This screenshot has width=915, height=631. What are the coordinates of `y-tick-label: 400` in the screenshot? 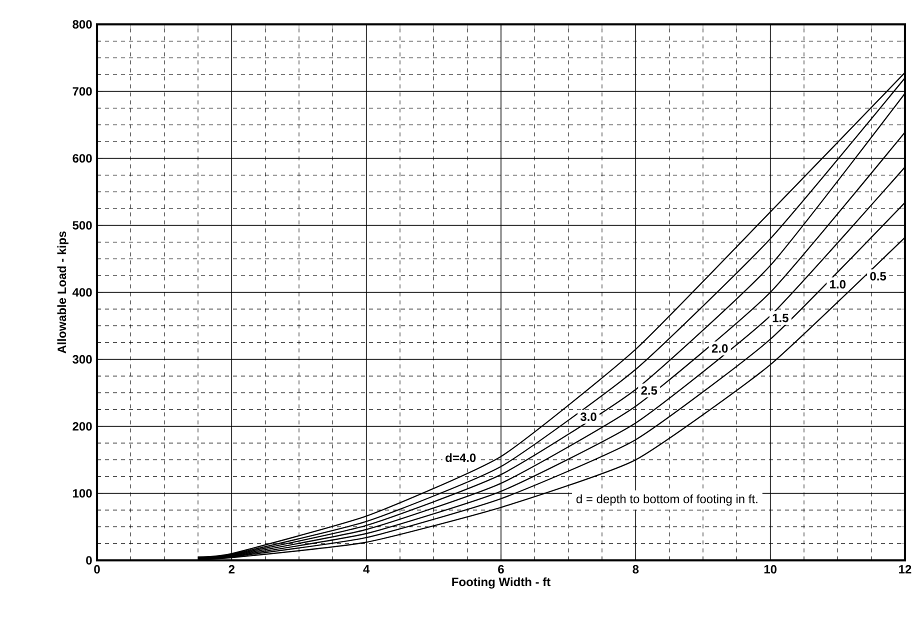 It's located at (82, 292).